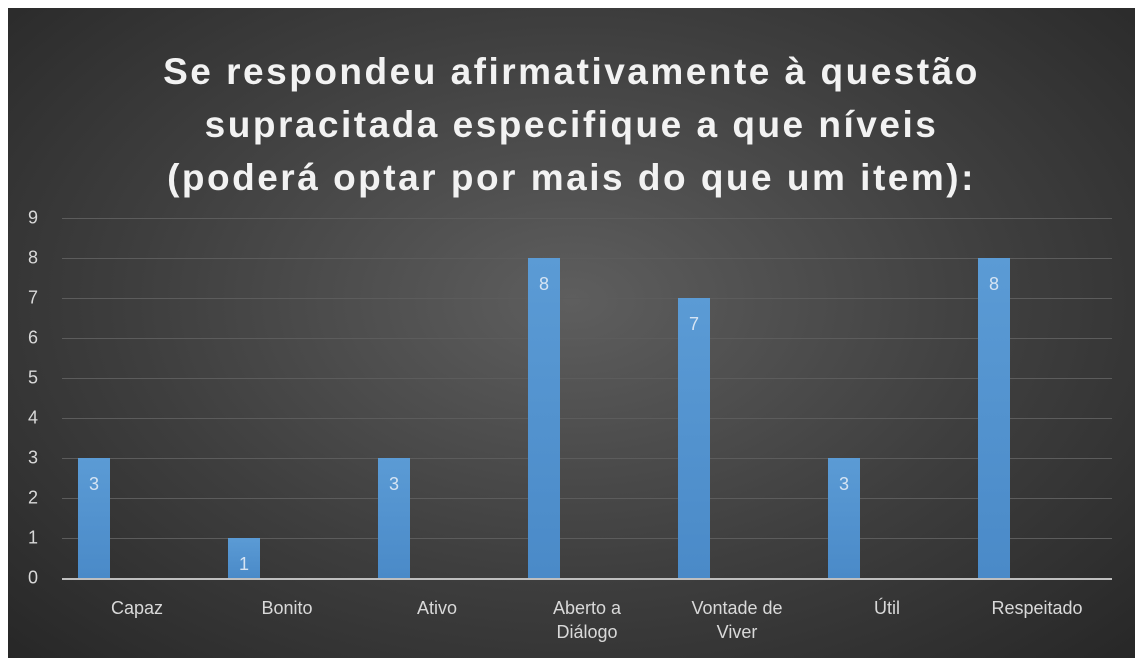 The image size is (1143, 666). Describe the element at coordinates (137, 608) in the screenshot. I see `x-tick-label: Capaz` at that location.